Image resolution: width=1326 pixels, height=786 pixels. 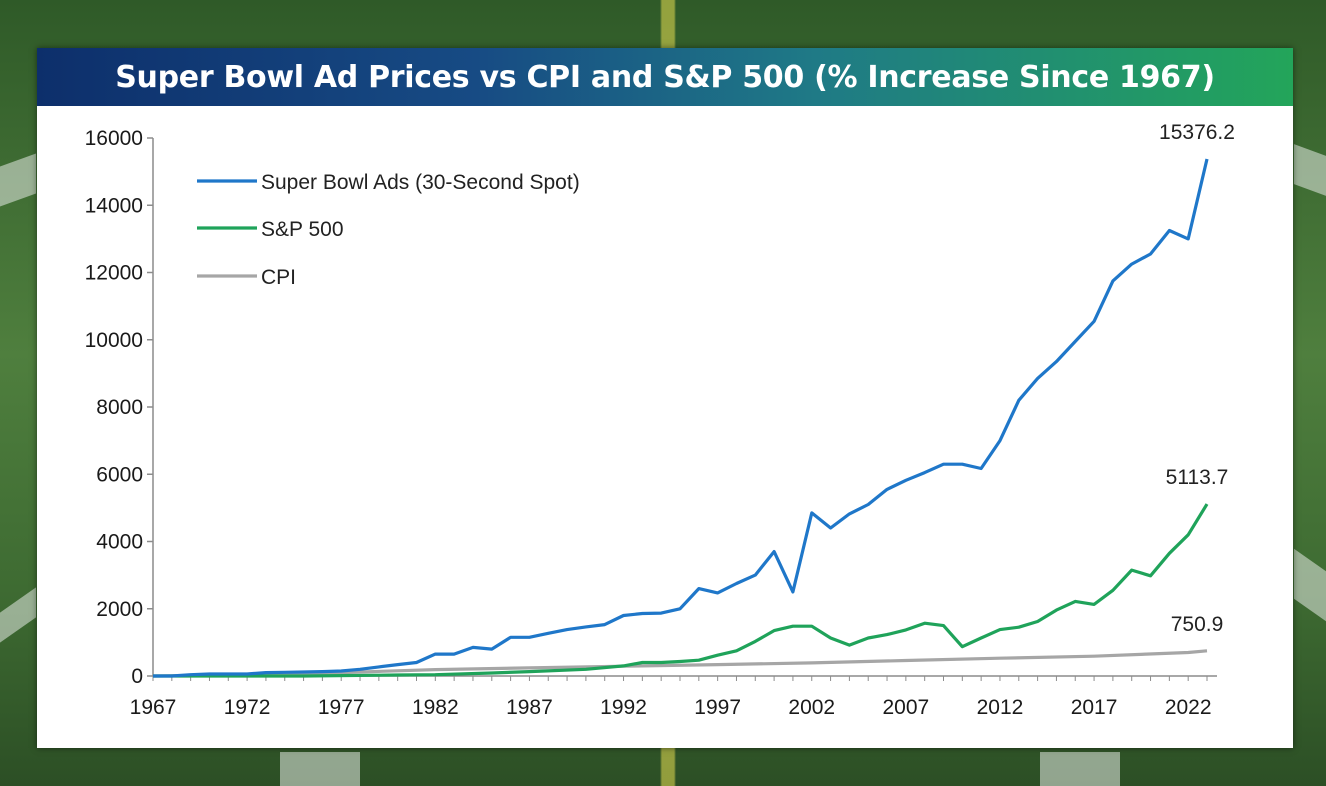 What do you see at coordinates (341, 707) in the screenshot?
I see `x-tick-label: 1977` at bounding box center [341, 707].